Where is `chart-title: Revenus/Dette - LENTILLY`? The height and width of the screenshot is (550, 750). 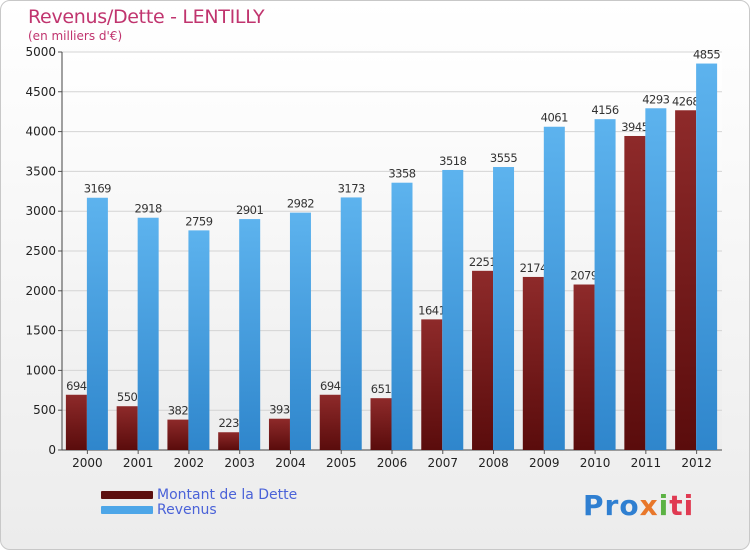 chart-title: Revenus/Dette - LENTILLY is located at coordinates (146, 17).